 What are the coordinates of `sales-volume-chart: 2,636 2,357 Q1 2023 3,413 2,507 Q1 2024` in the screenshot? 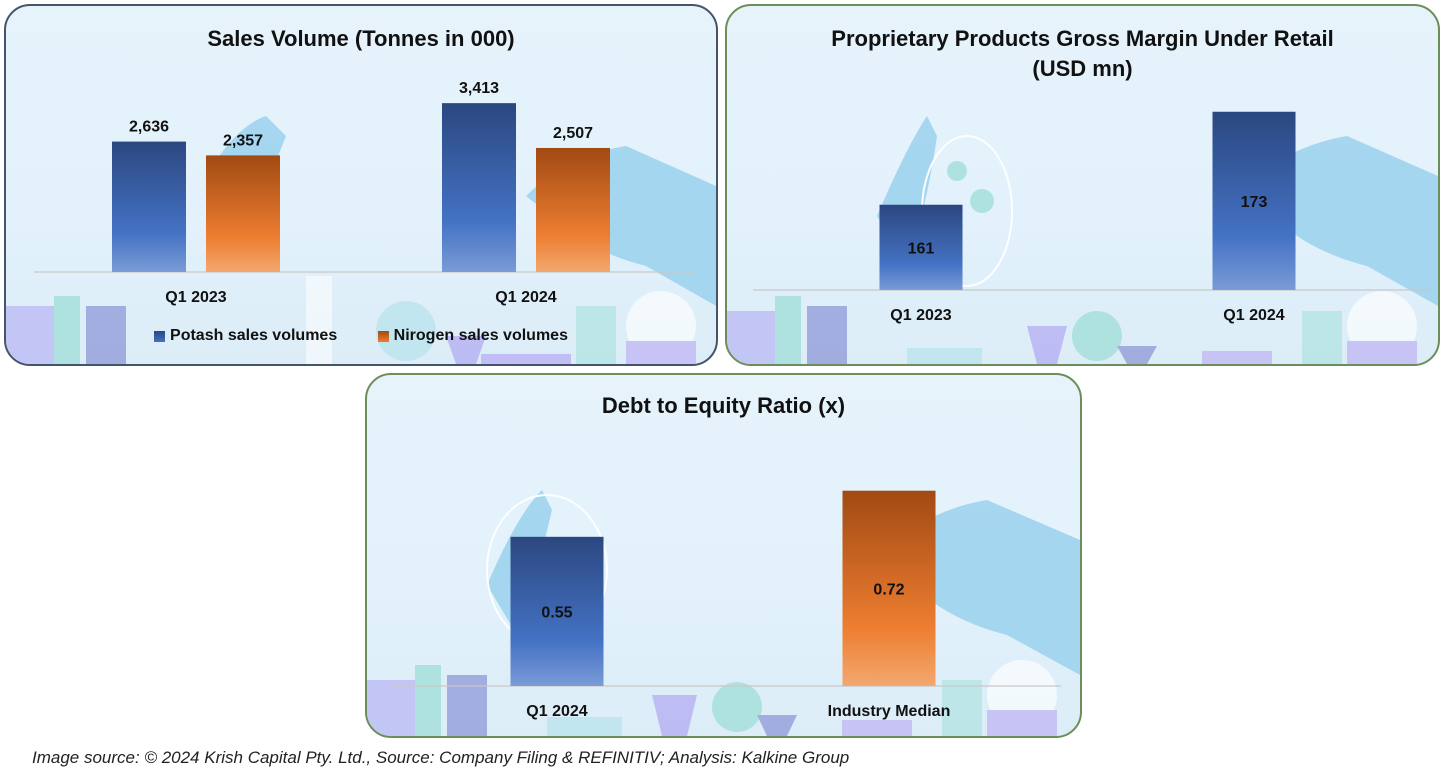 It's located at (365, 193).